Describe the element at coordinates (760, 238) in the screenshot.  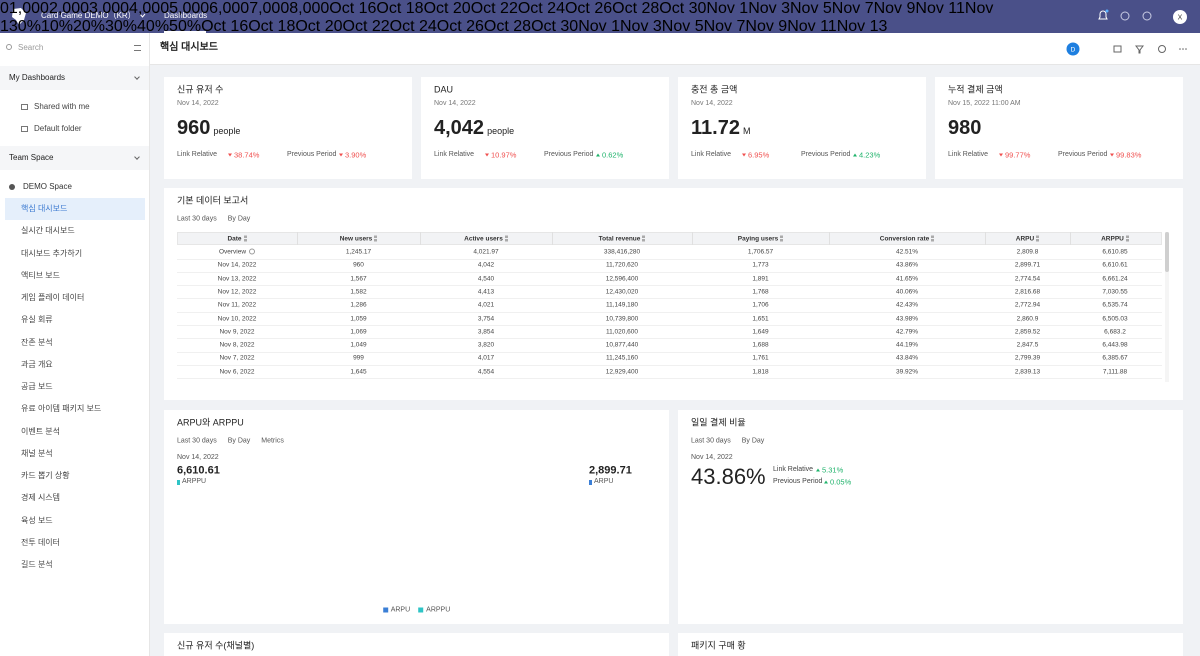
I see `column-header: Paying users` at that location.